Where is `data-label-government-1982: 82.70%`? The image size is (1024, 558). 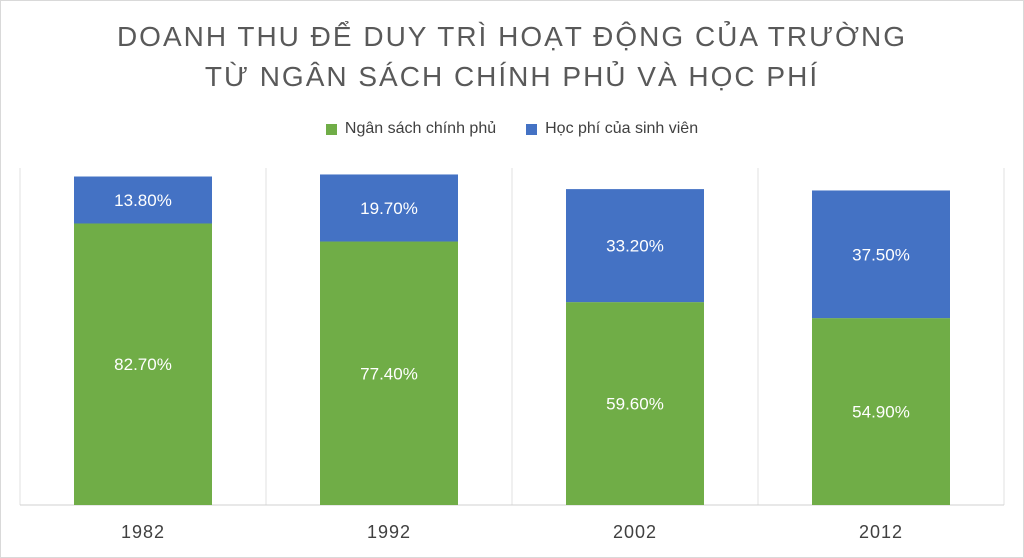
data-label-government-1982: 82.70% is located at coordinates (143, 364).